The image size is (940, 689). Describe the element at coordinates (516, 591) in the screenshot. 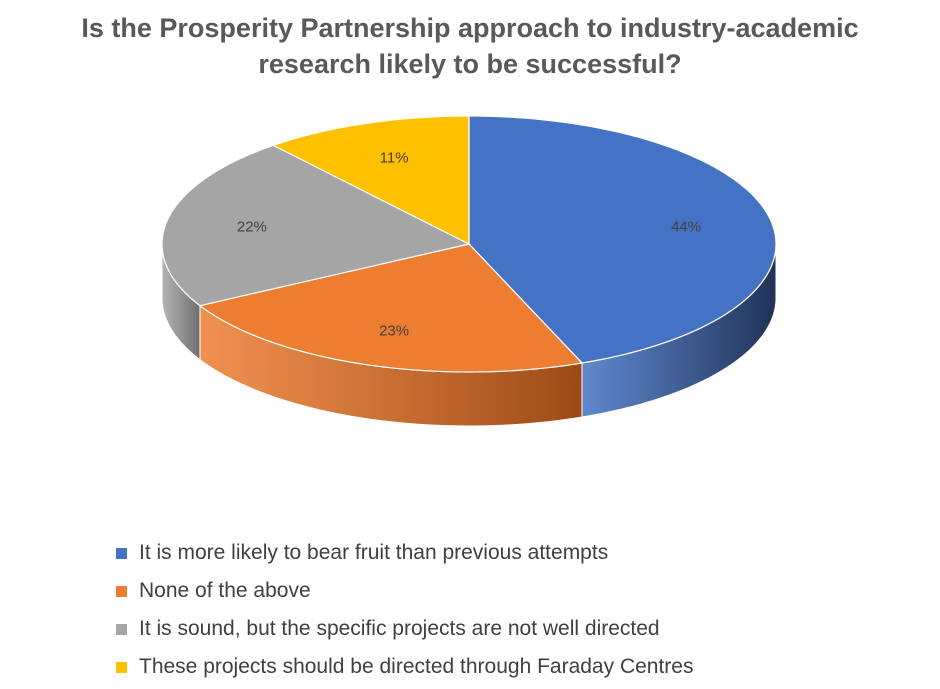

I see `legend-item-none-of-the-above: None of the above` at that location.